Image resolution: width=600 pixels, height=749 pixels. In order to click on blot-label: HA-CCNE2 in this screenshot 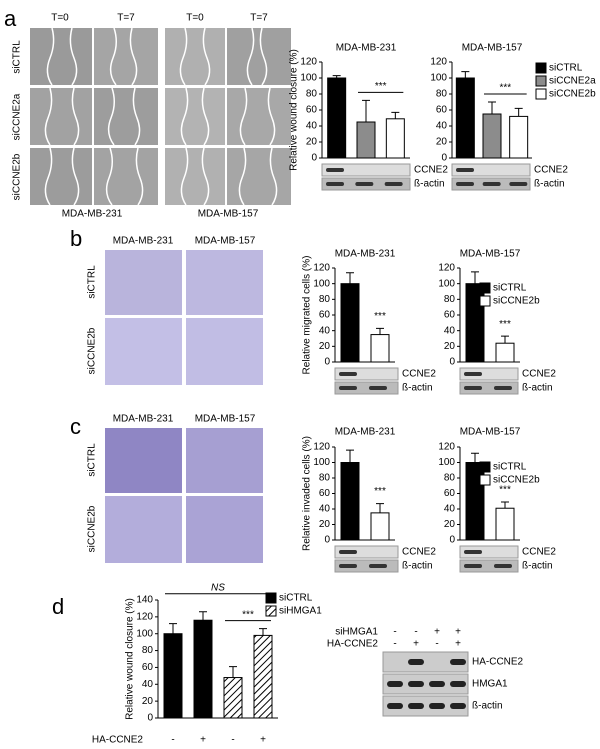, I will do `click(498, 662)`.